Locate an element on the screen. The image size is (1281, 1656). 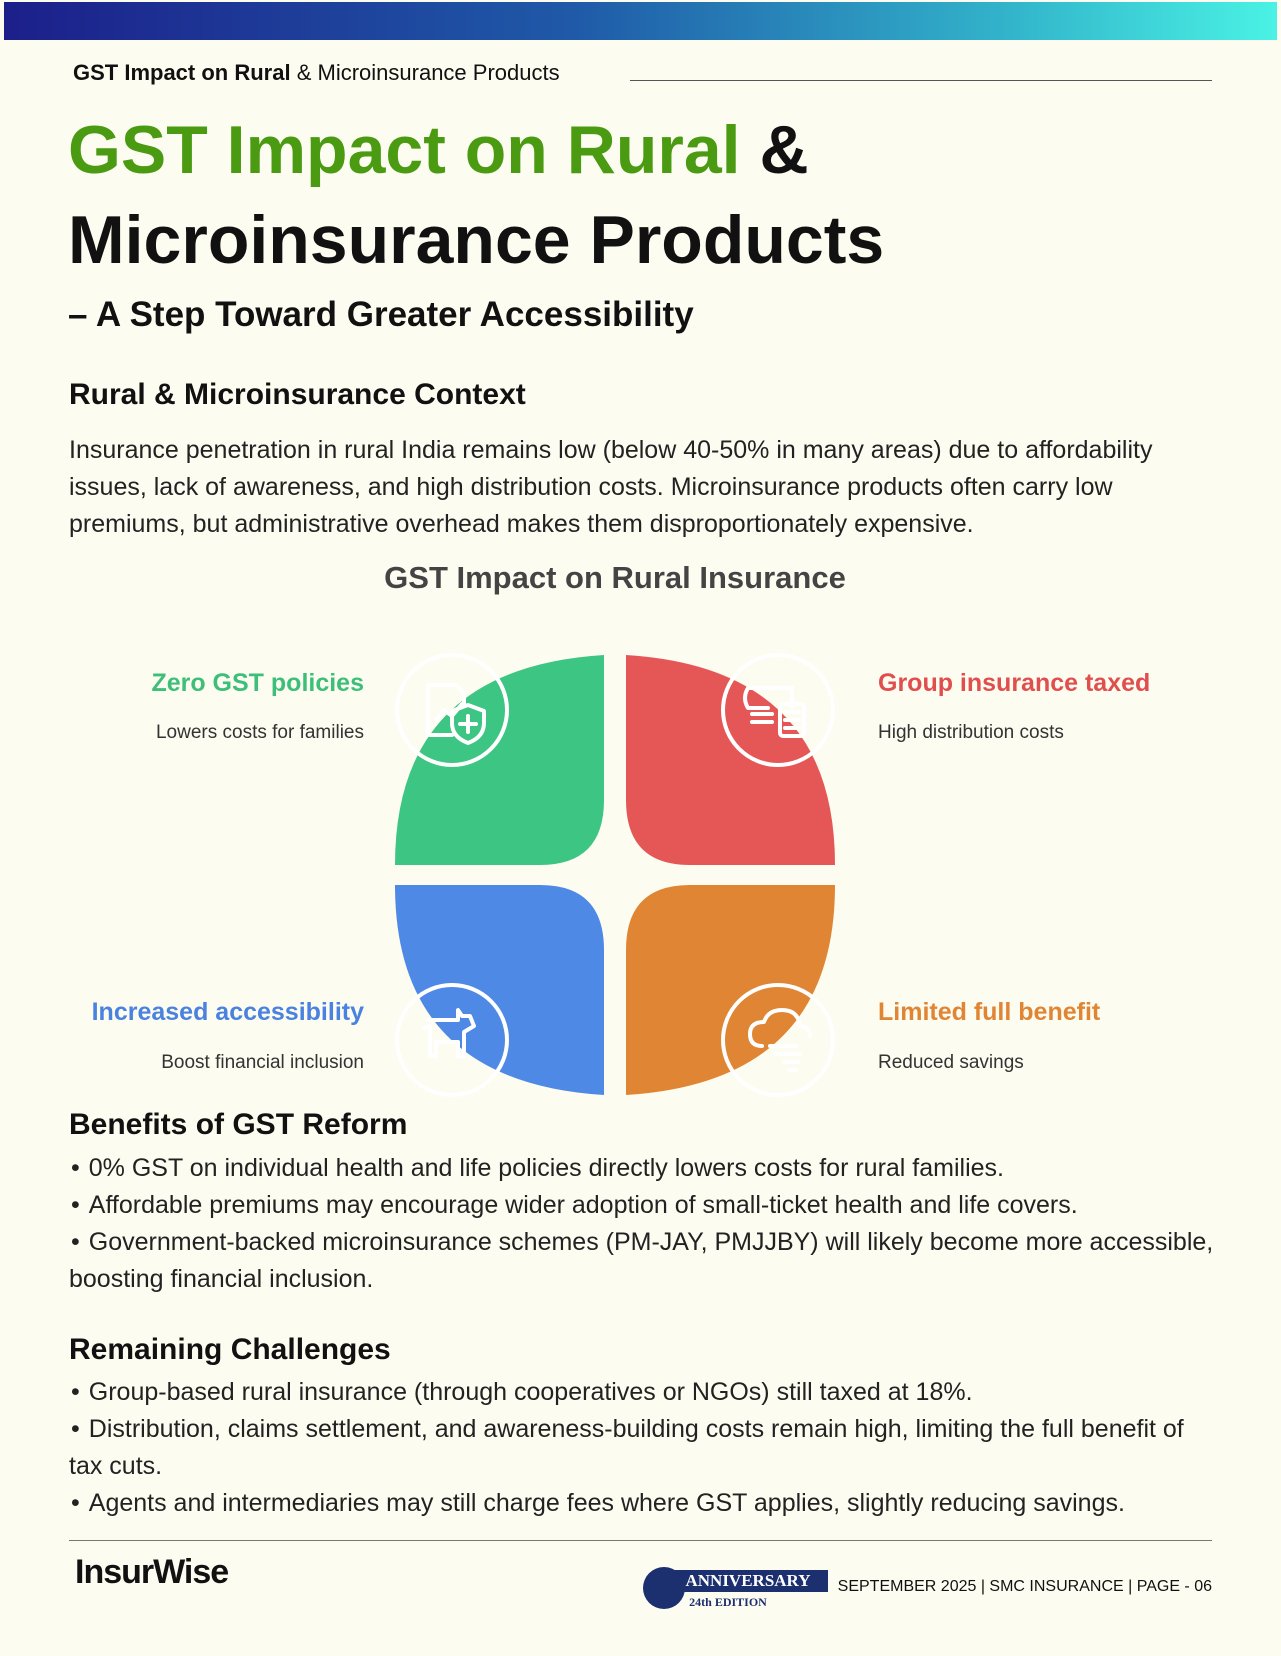
title-green: GST Impact on Rural is located at coordinates (404, 150).